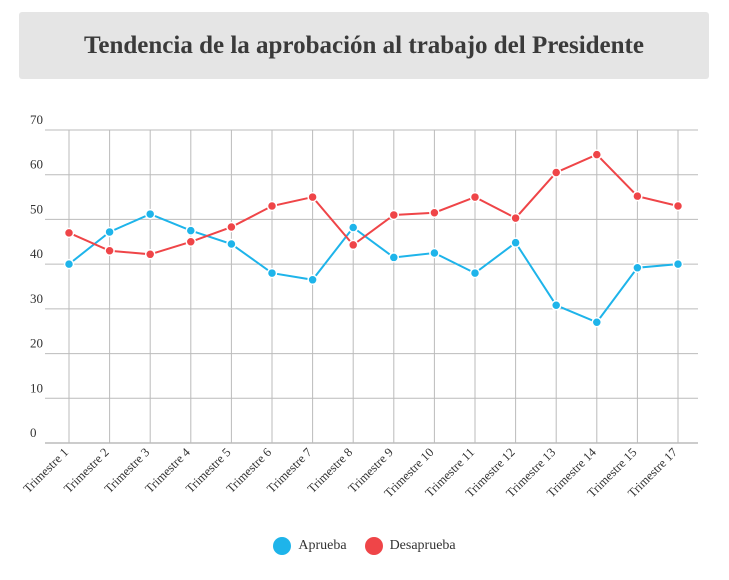 The width and height of the screenshot is (729, 580). Describe the element at coordinates (36, 343) in the screenshot. I see `y-tick-label: 20` at that location.